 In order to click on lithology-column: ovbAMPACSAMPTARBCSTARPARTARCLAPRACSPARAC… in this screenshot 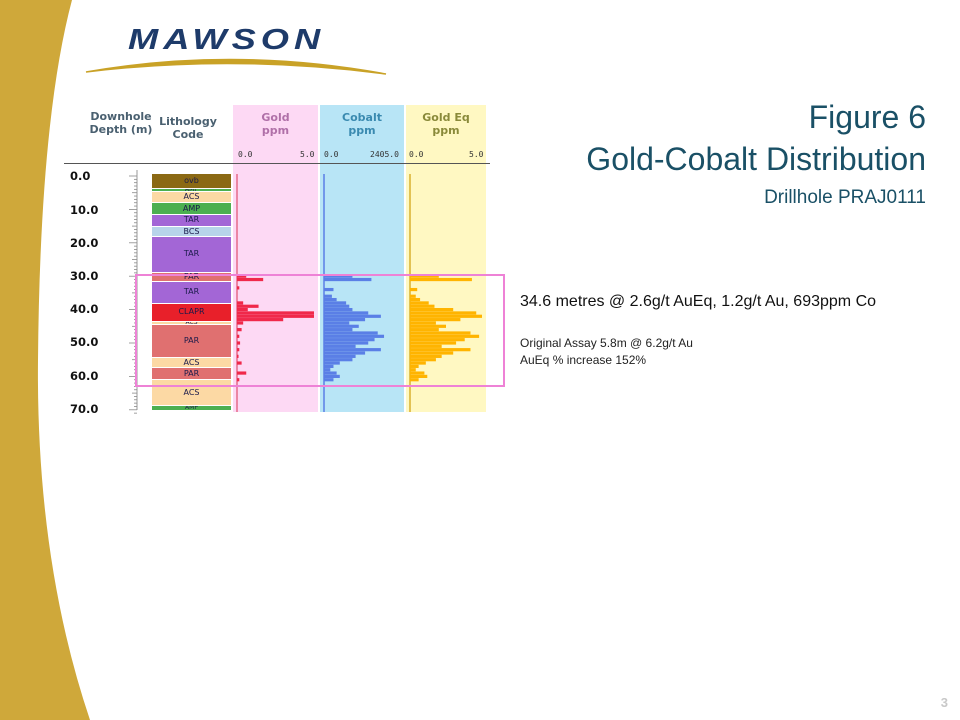, I will do `click(191, 294)`.